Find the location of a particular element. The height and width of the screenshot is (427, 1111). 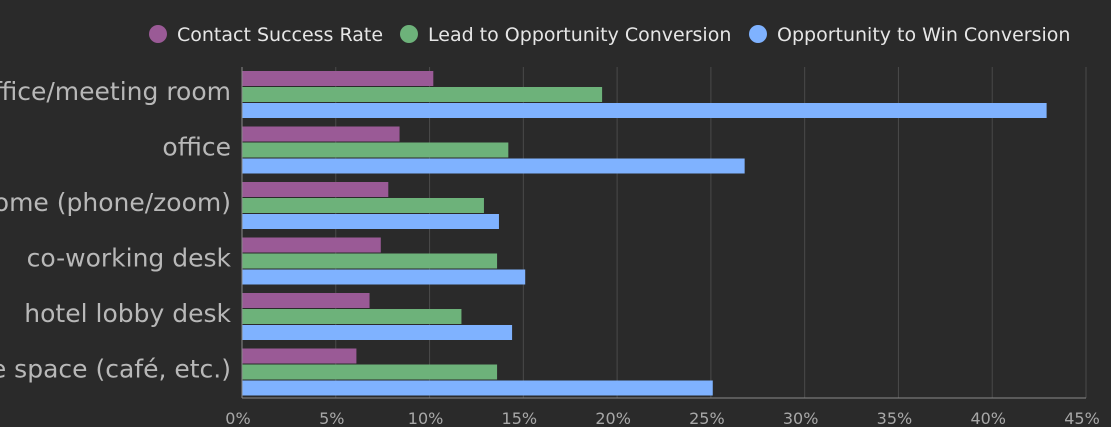

x-tick-label: 20% is located at coordinates (613, 418).